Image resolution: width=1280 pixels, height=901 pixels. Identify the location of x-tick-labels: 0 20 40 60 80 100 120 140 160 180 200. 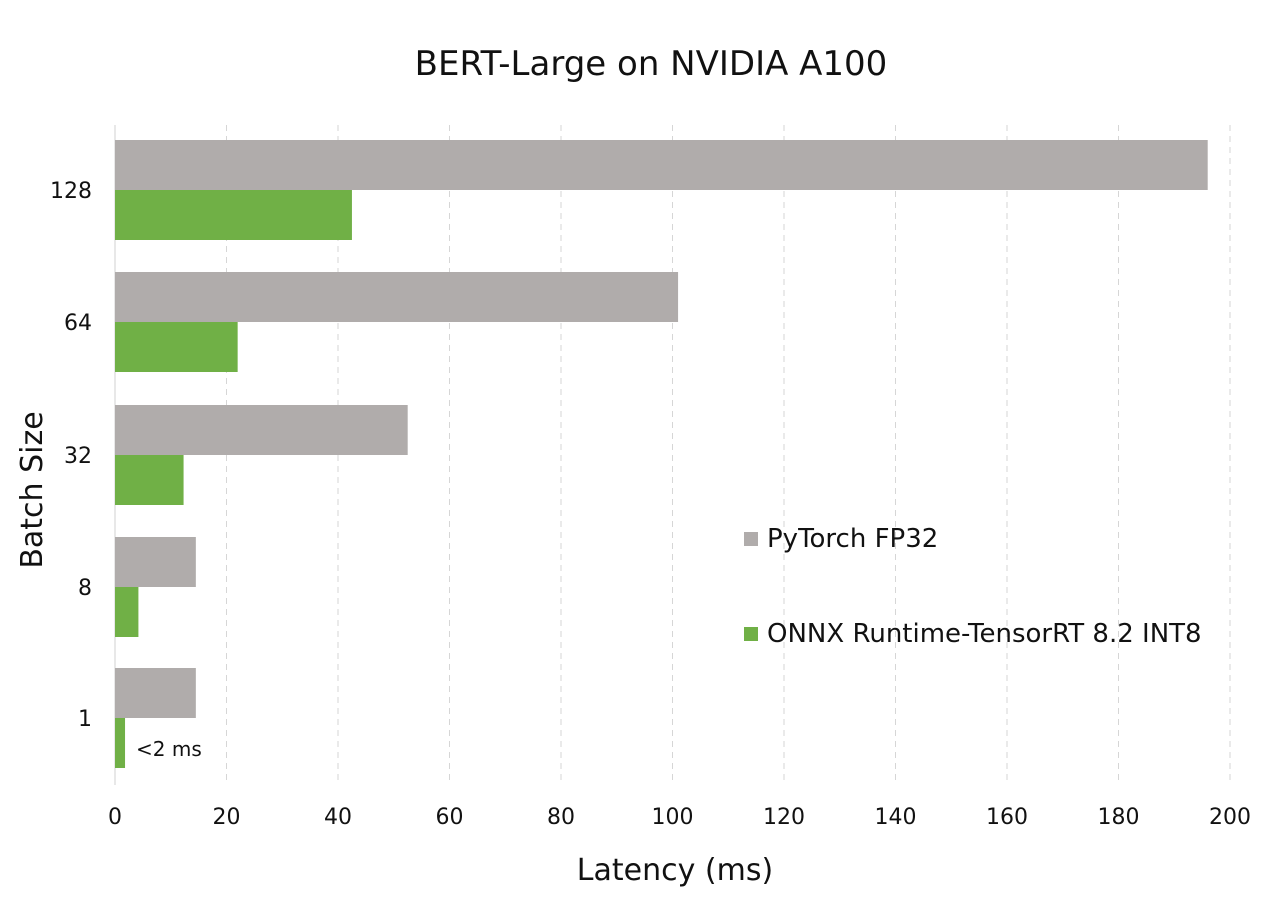
(679, 817).